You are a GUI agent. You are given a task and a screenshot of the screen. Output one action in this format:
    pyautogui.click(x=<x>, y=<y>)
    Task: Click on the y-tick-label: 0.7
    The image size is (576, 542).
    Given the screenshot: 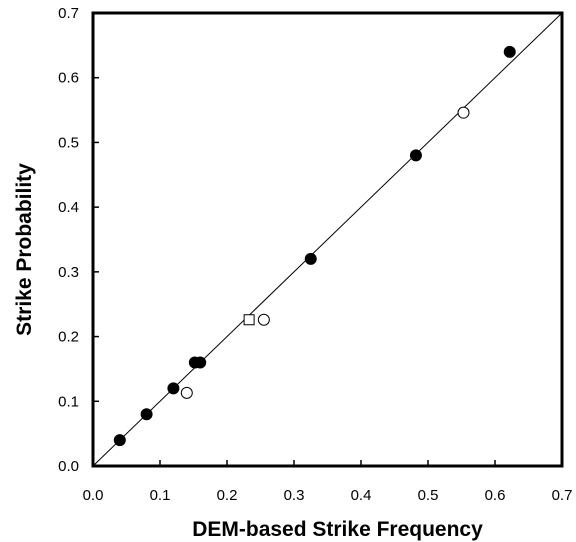 What is the action you would take?
    pyautogui.click(x=68, y=13)
    